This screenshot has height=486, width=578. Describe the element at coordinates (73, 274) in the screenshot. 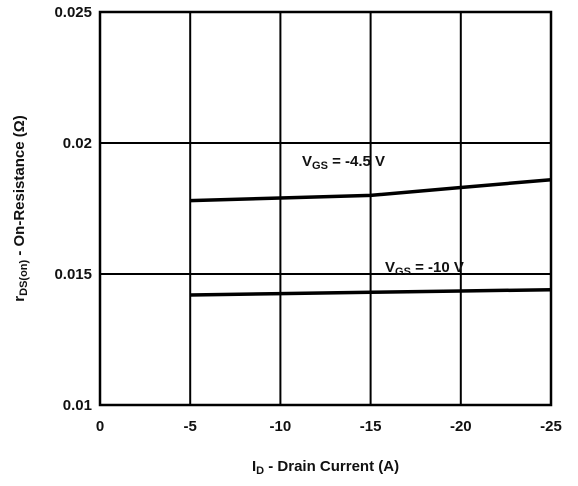

I see `y-tick-label: 0.015` at that location.